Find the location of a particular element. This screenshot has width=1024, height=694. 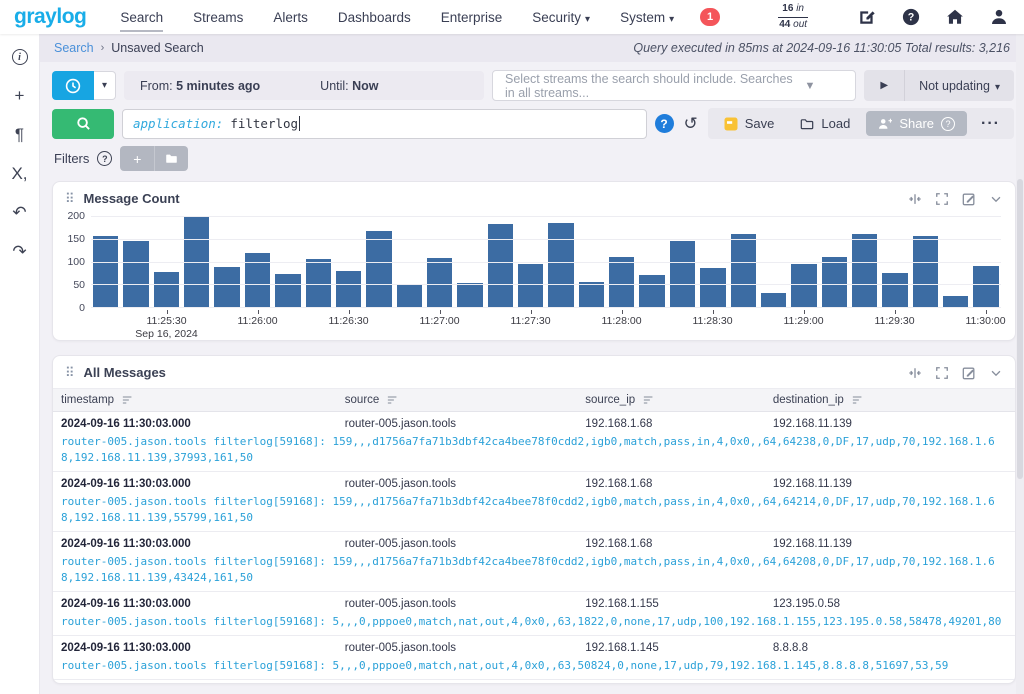

source-ip-cell: 192.168.1.155 is located at coordinates (622, 603).